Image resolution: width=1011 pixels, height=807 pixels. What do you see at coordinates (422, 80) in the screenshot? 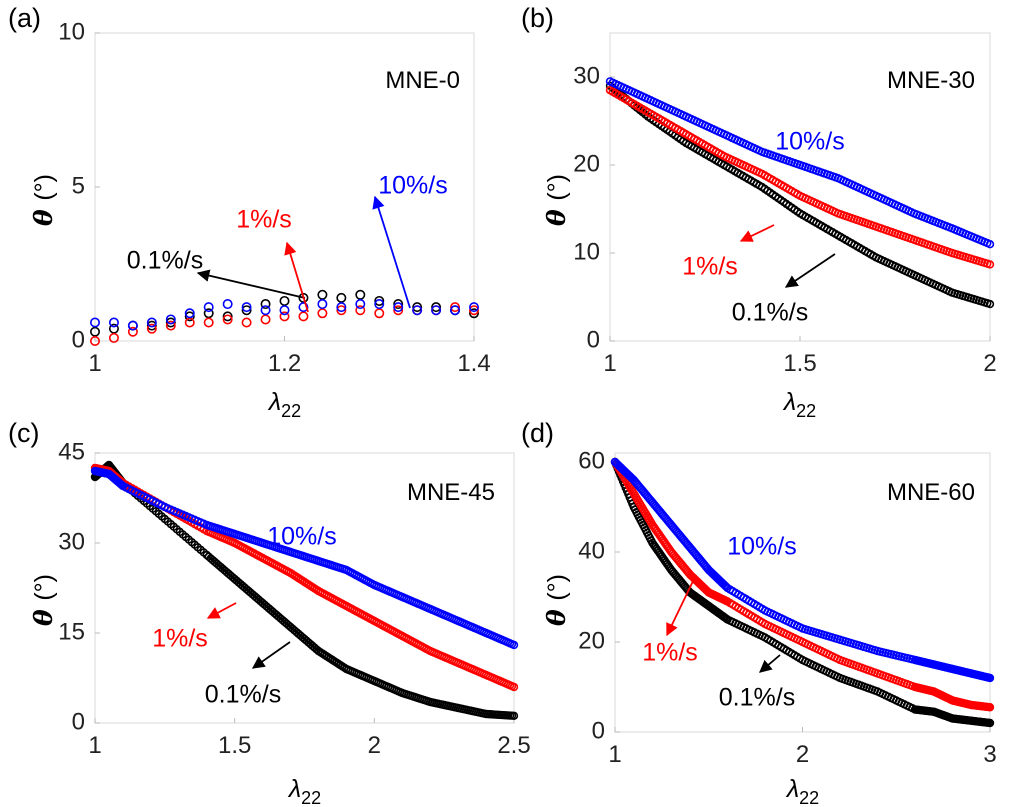
I see `panel-title: MNE-0` at bounding box center [422, 80].